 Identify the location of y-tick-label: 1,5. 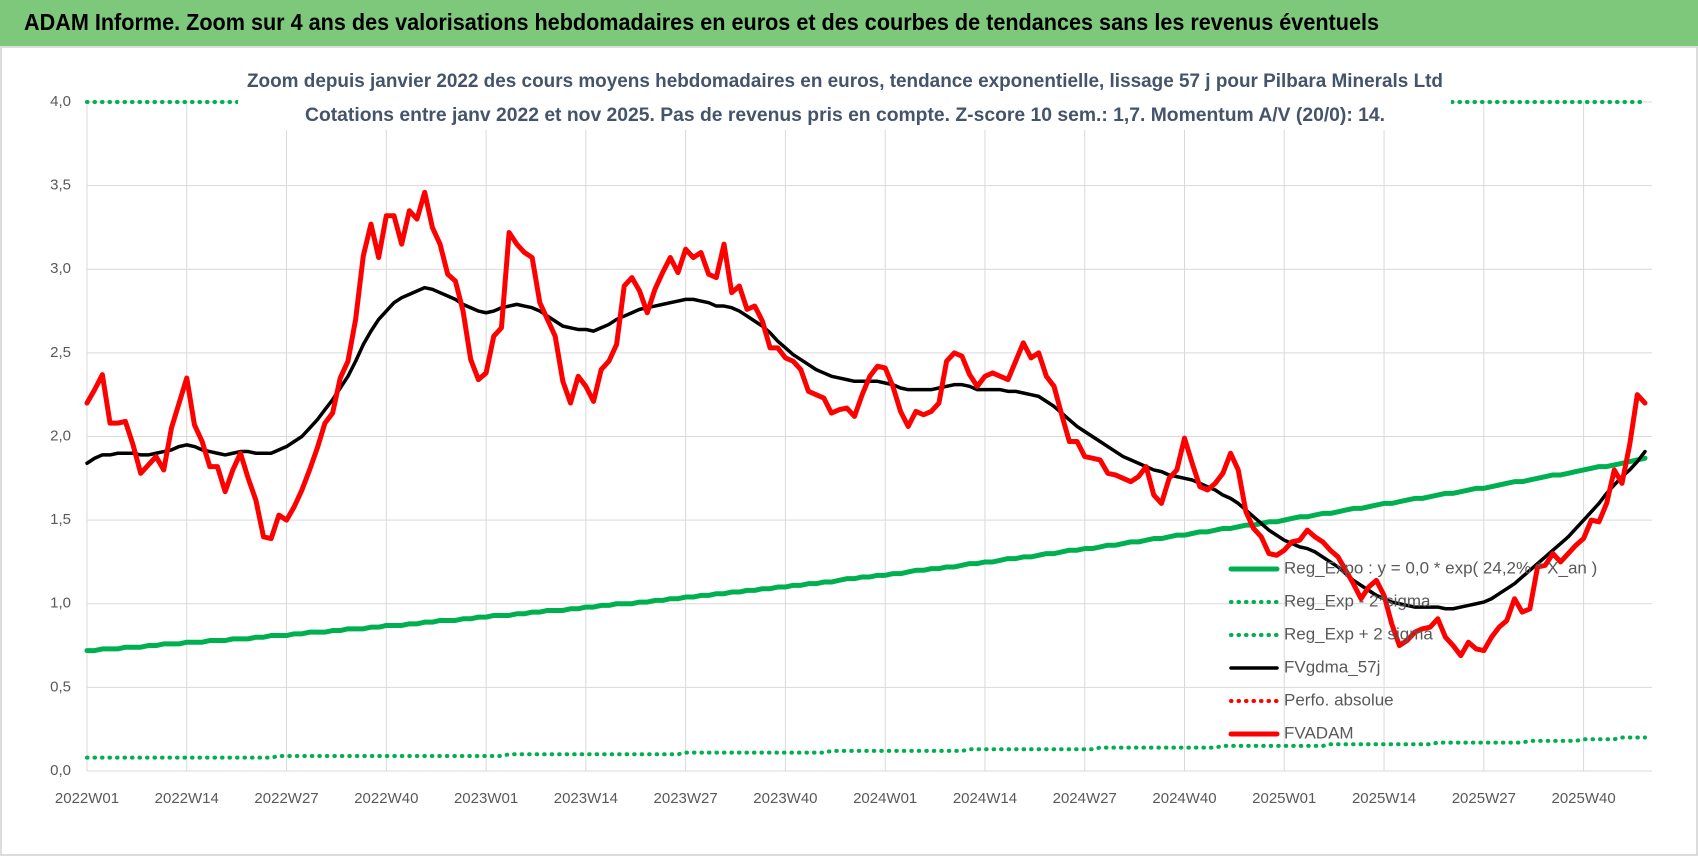
(60, 519).